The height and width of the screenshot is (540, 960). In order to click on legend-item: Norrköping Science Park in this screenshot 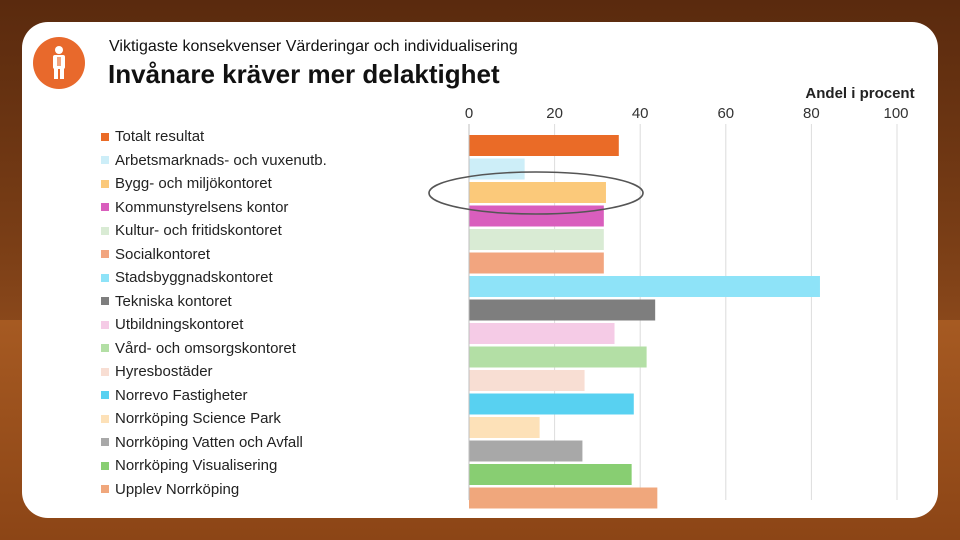, I will do `click(271, 419)`.